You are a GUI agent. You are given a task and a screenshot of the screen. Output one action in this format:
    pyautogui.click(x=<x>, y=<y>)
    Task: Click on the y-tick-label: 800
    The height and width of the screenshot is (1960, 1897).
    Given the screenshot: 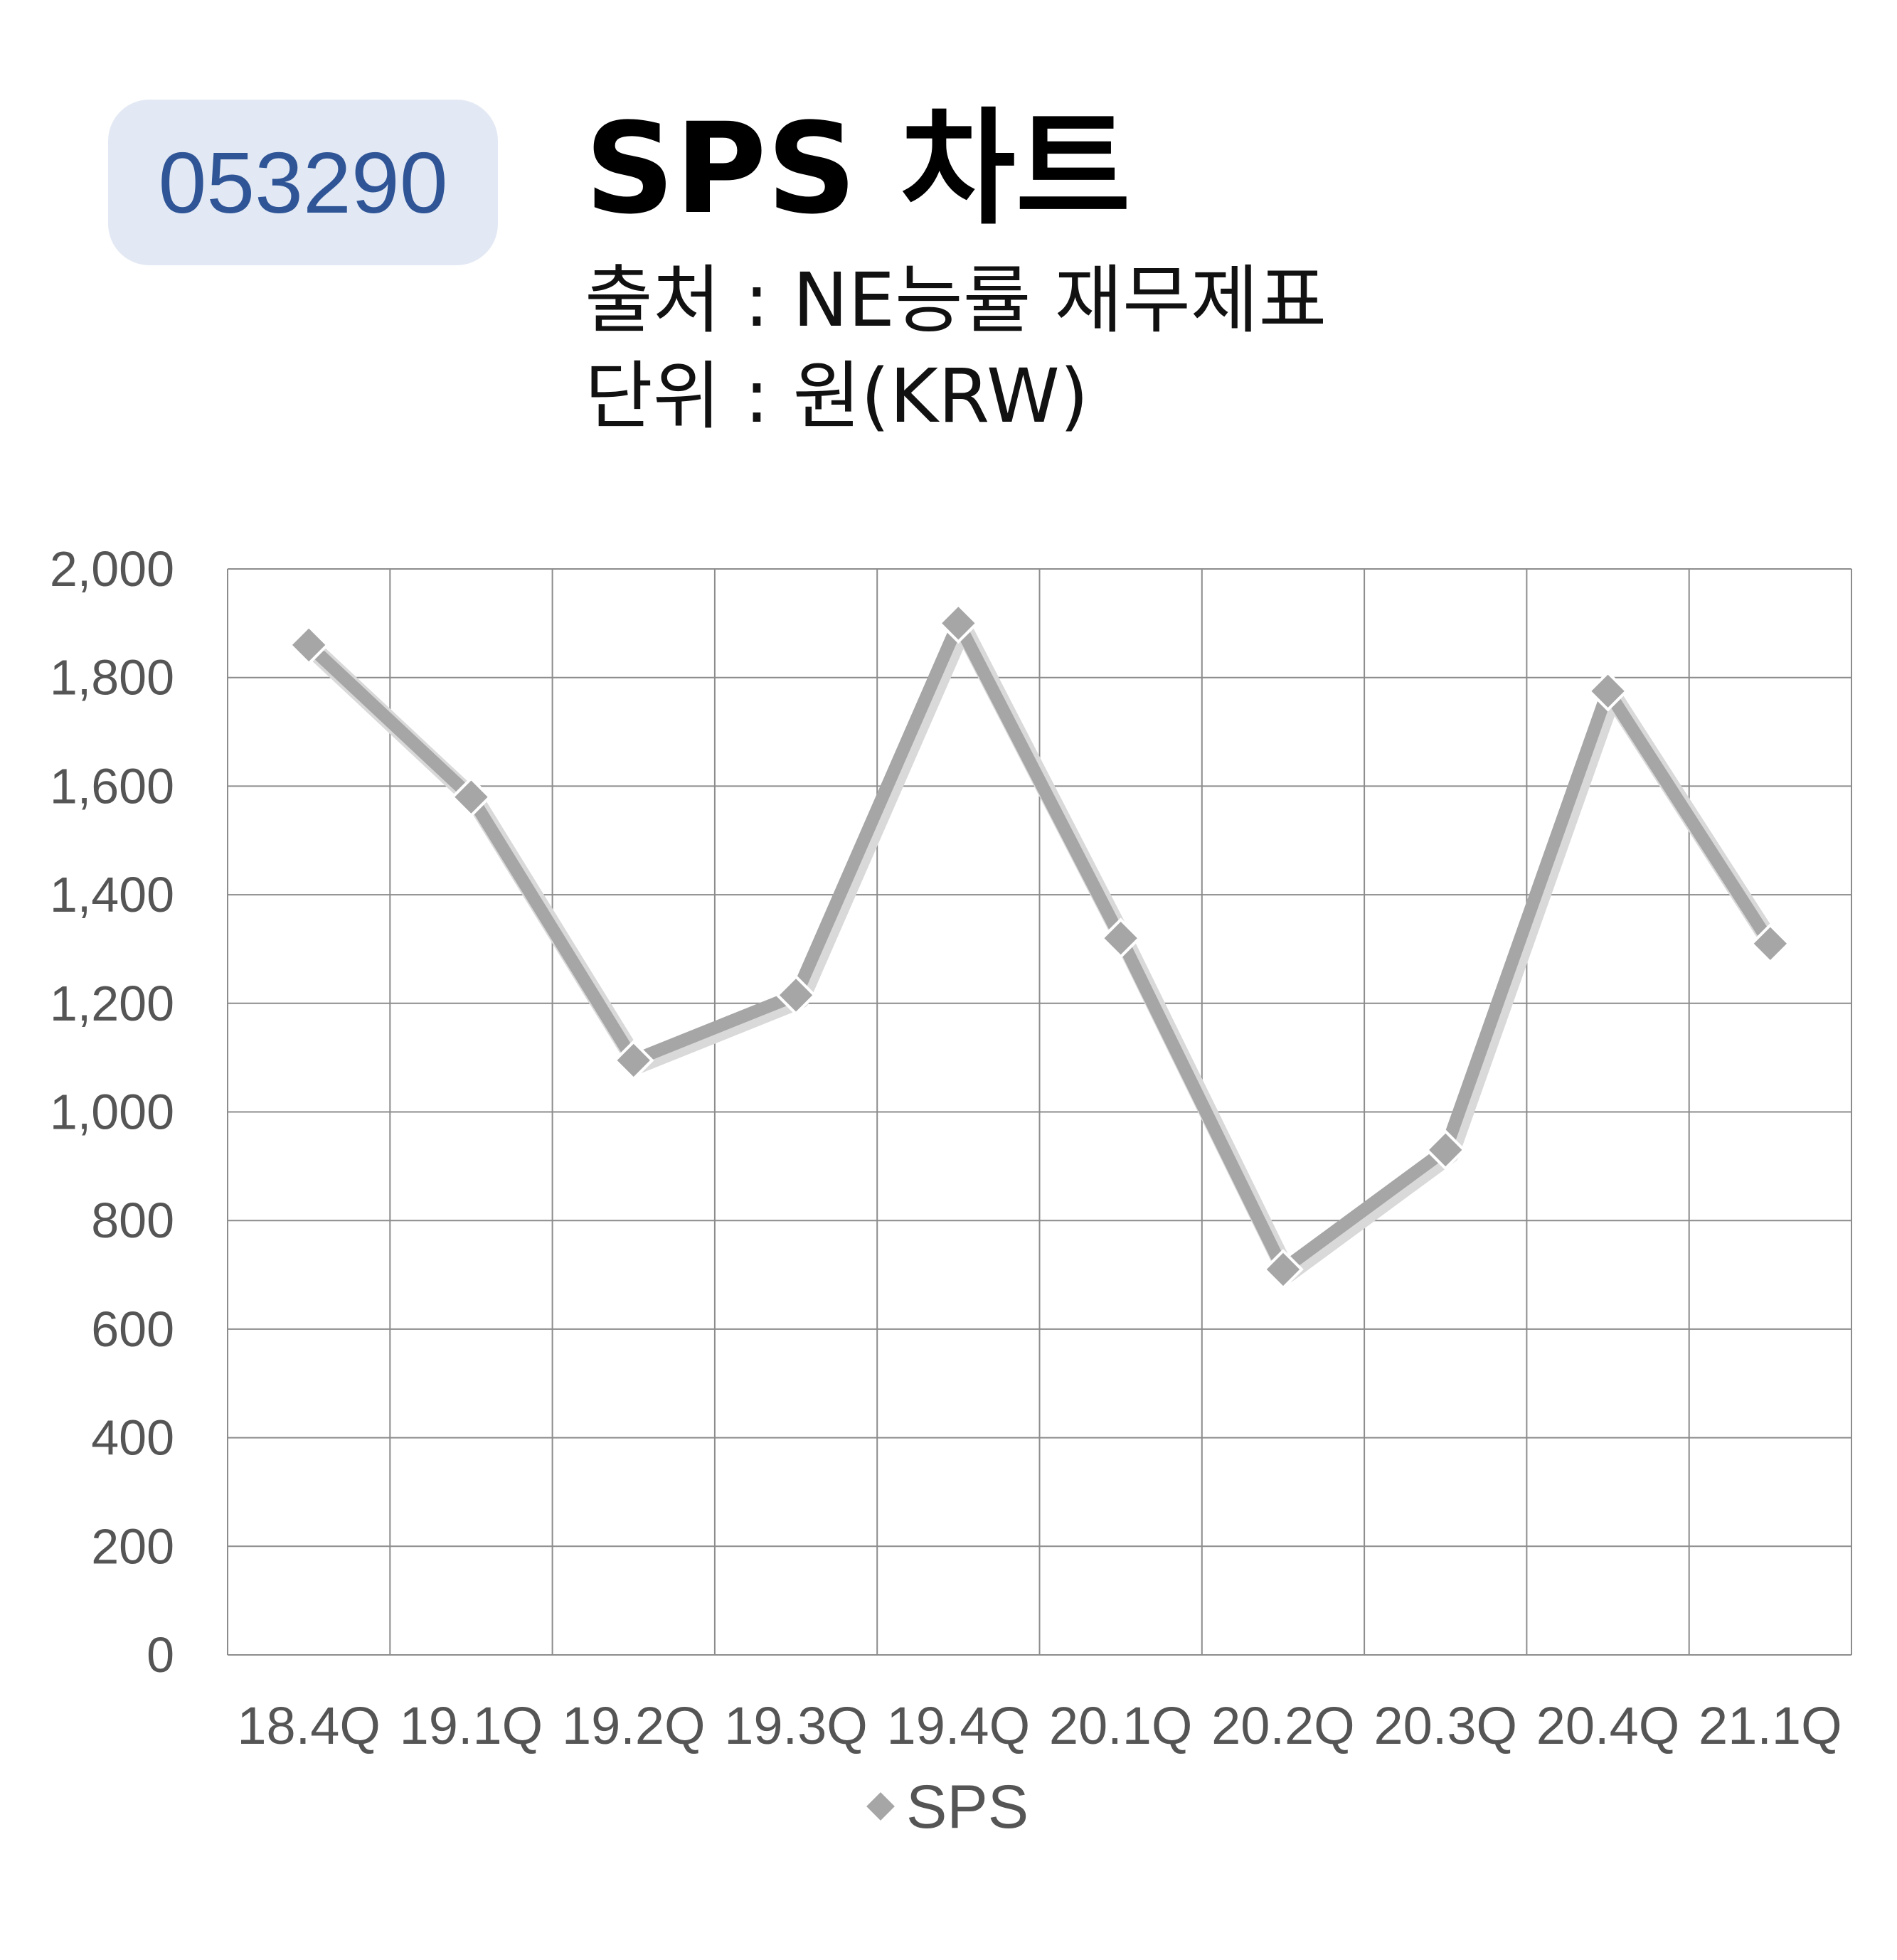 What is the action you would take?
    pyautogui.click(x=132, y=1220)
    